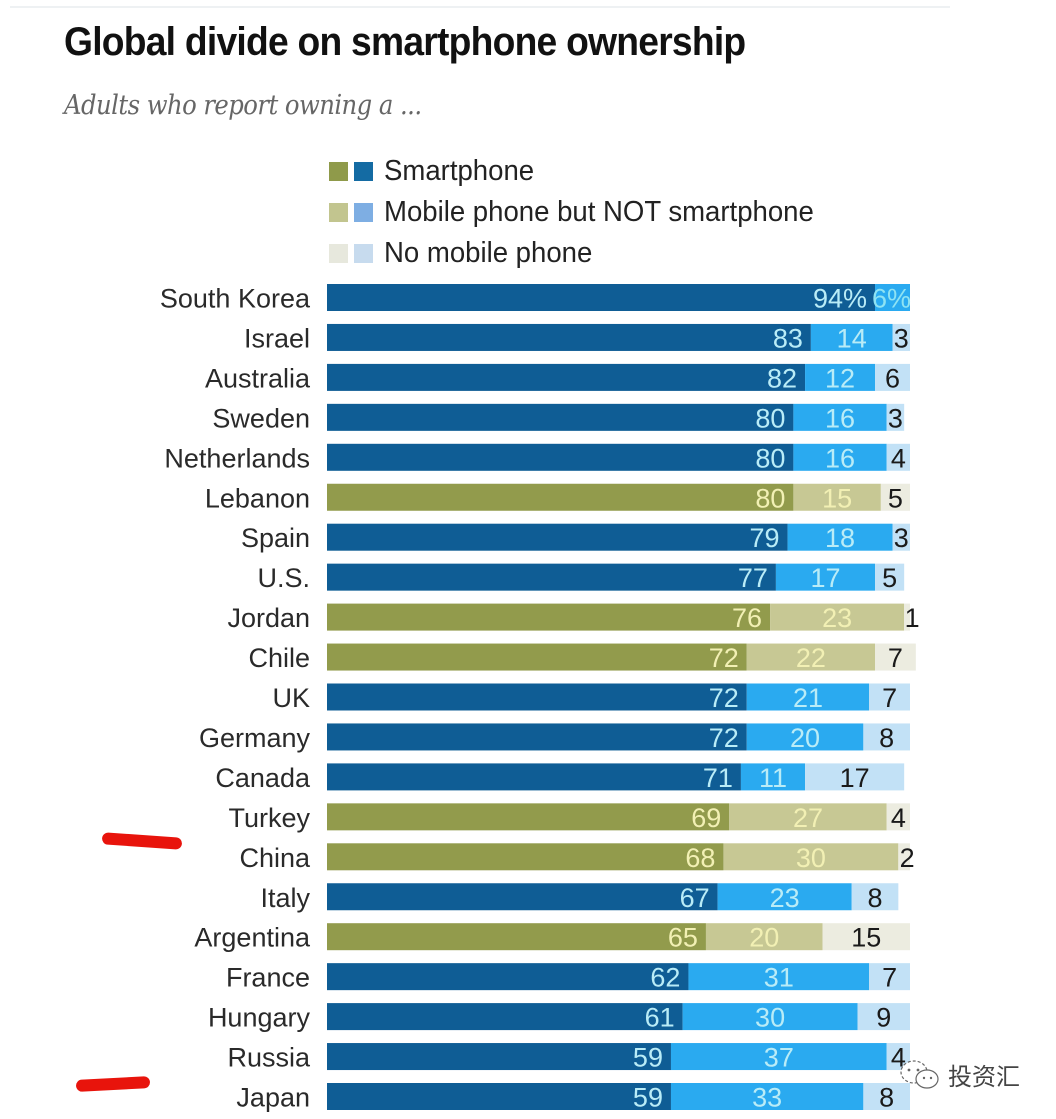 Image resolution: width=1056 pixels, height=1119 pixels. What do you see at coordinates (764, 938) in the screenshot?
I see `value-label: 20` at bounding box center [764, 938].